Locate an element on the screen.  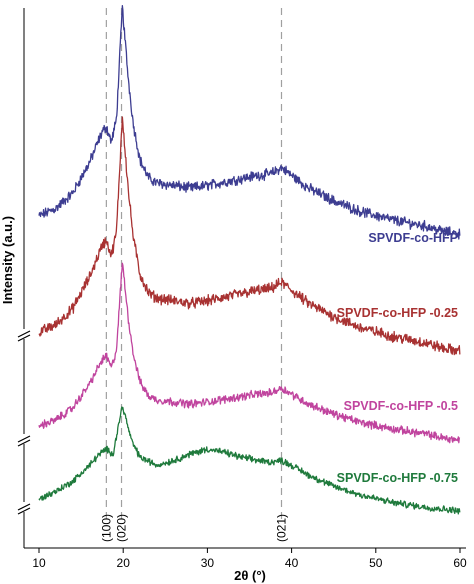
peak-label: (021) is located at coordinates (281, 528).